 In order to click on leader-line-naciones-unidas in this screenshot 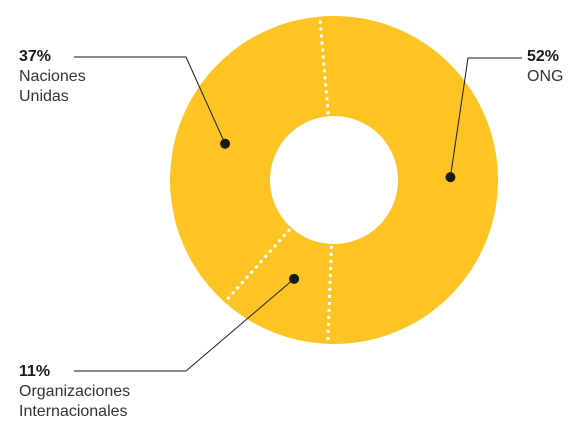, I will do `click(150, 100)`.